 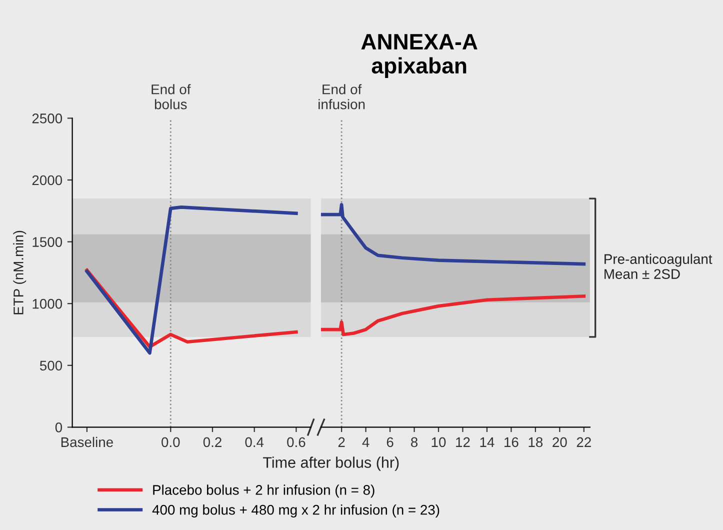 What do you see at coordinates (487, 442) in the screenshot?
I see `x-tick-label: 14` at bounding box center [487, 442].